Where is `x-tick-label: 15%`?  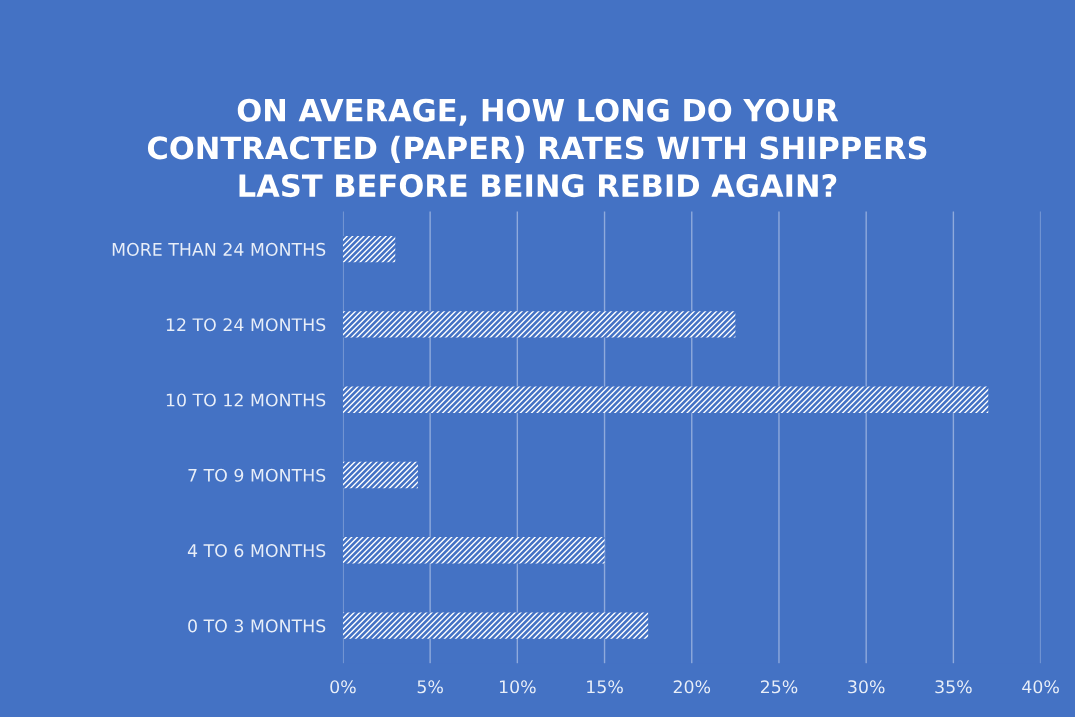
x-tick-label: 15% is located at coordinates (605, 687).